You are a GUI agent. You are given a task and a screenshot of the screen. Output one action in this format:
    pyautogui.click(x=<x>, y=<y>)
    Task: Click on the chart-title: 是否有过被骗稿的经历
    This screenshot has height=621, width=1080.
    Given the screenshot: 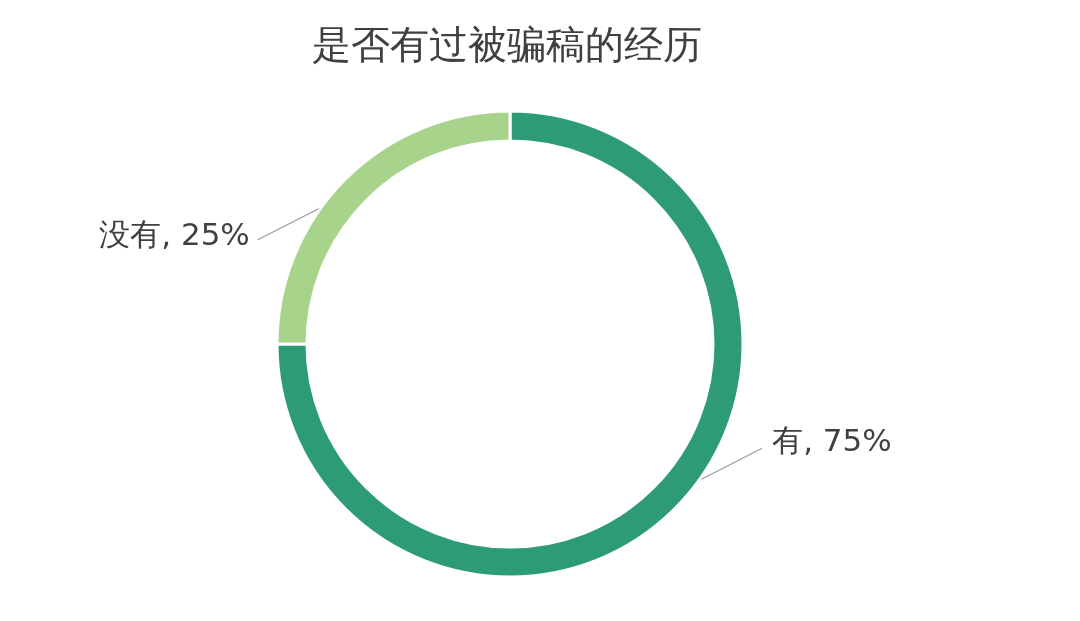 What is the action you would take?
    pyautogui.click(x=507, y=44)
    